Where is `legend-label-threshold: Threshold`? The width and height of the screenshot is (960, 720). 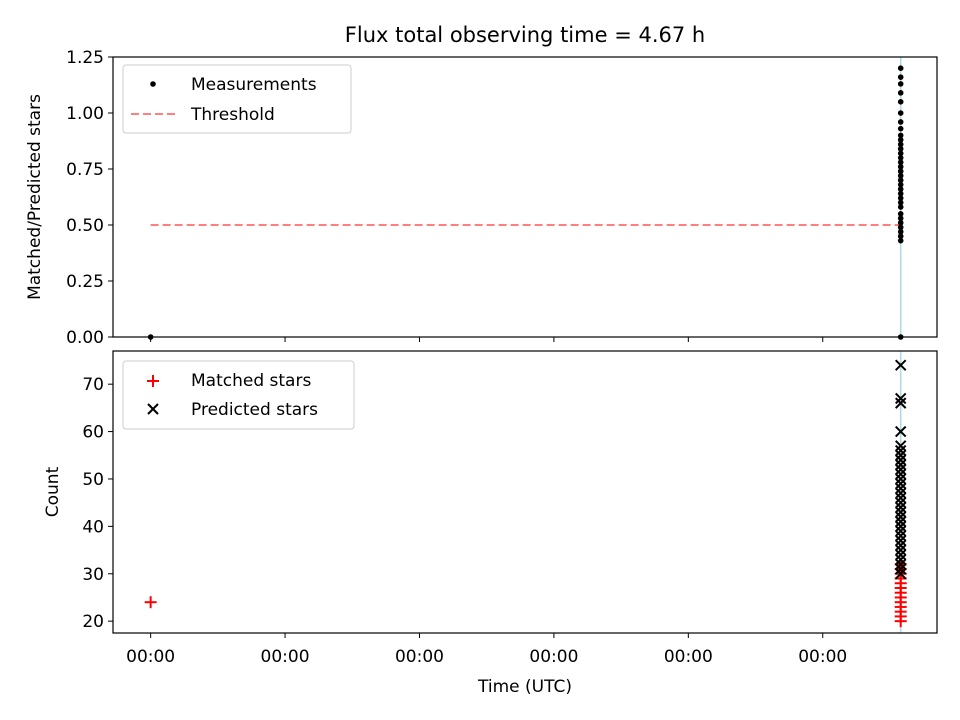
legend-label-threshold: Threshold is located at coordinates (232, 115).